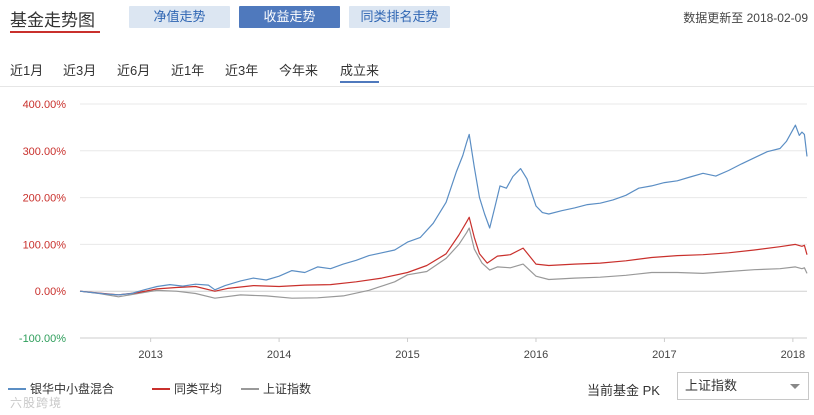  I want to click on x-tick-label: 2016, so click(536, 355).